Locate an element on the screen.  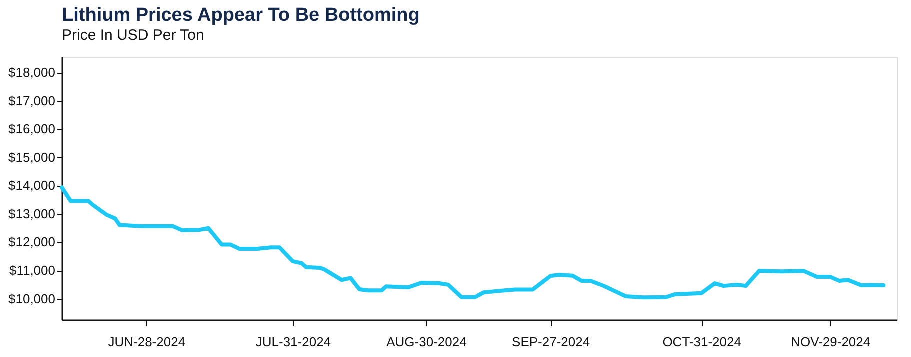
y-tick-label: $15,000 is located at coordinates (32, 157).